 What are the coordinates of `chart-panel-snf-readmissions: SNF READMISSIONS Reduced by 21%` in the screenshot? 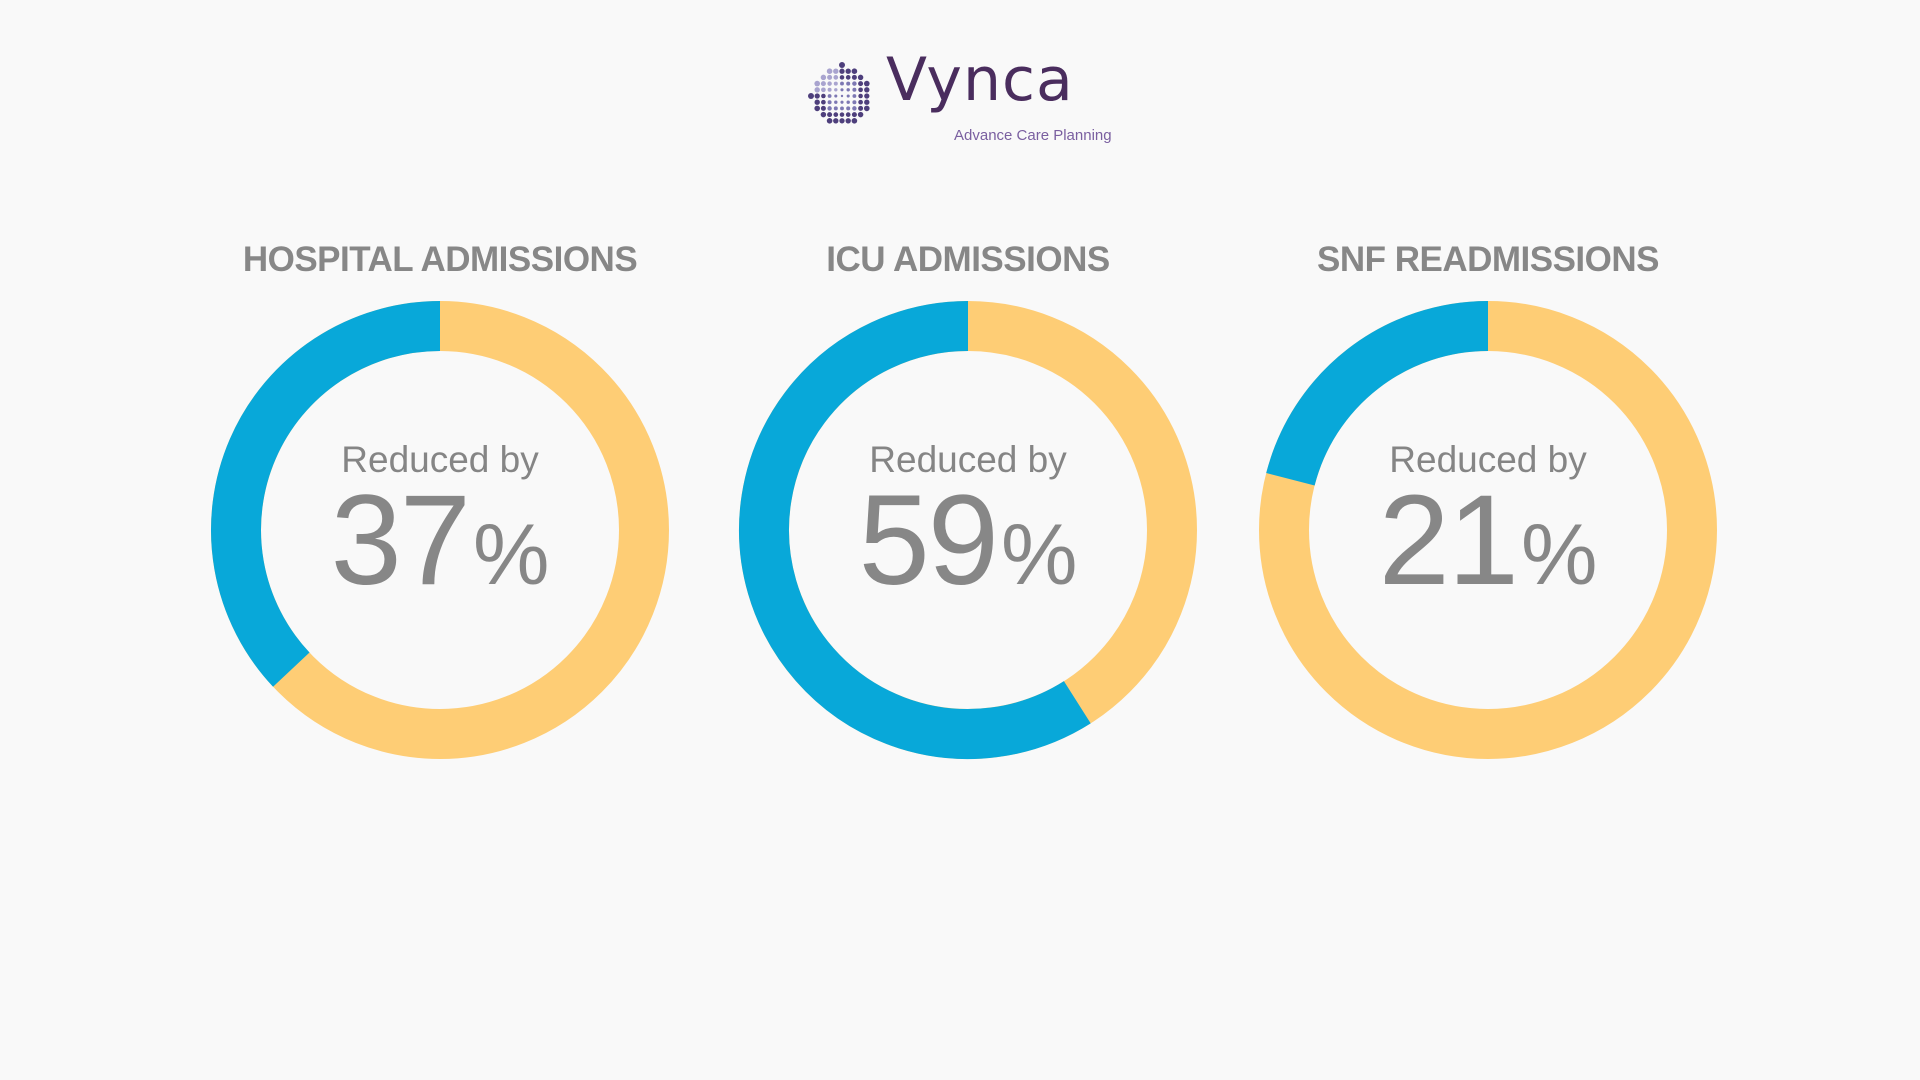 It's located at (1488, 510).